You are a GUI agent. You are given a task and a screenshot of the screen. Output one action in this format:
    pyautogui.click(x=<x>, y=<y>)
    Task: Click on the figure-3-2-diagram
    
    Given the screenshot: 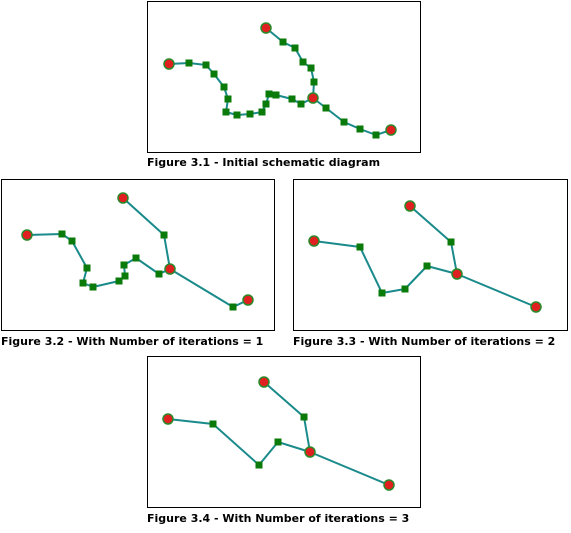 What is the action you would take?
    pyautogui.click(x=137, y=251)
    